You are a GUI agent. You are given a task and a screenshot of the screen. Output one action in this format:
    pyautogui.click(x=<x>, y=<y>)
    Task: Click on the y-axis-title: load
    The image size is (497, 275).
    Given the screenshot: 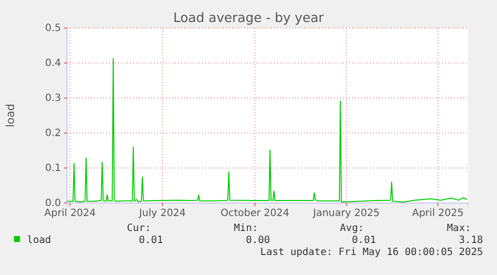 What is the action you would take?
    pyautogui.click(x=10, y=116)
    